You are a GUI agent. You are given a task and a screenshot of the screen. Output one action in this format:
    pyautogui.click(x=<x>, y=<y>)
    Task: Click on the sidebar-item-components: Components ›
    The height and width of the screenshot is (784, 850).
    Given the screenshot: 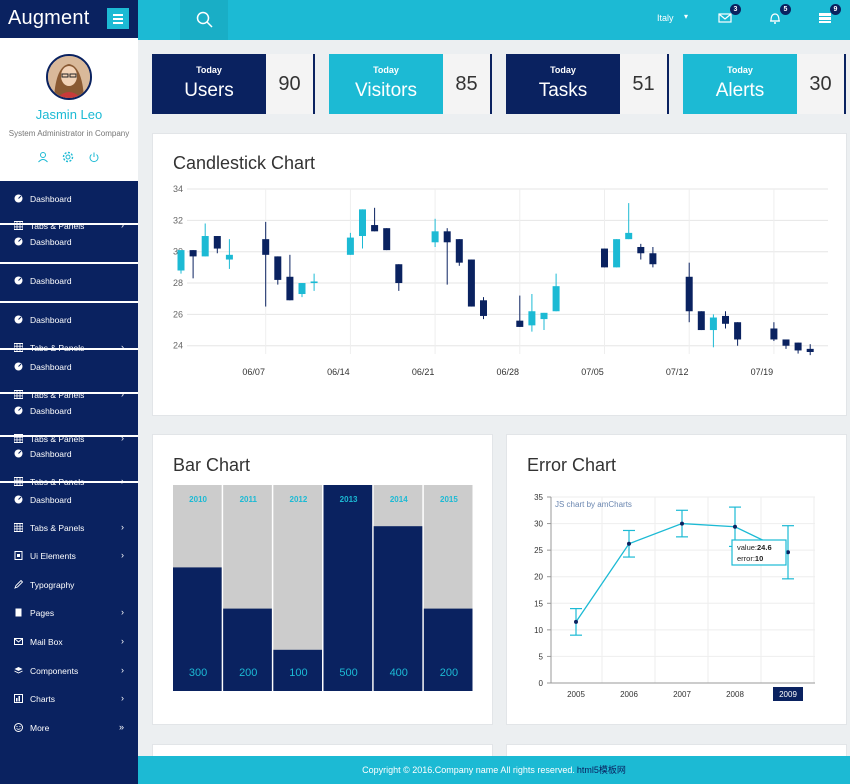 What is the action you would take?
    pyautogui.click(x=69, y=671)
    